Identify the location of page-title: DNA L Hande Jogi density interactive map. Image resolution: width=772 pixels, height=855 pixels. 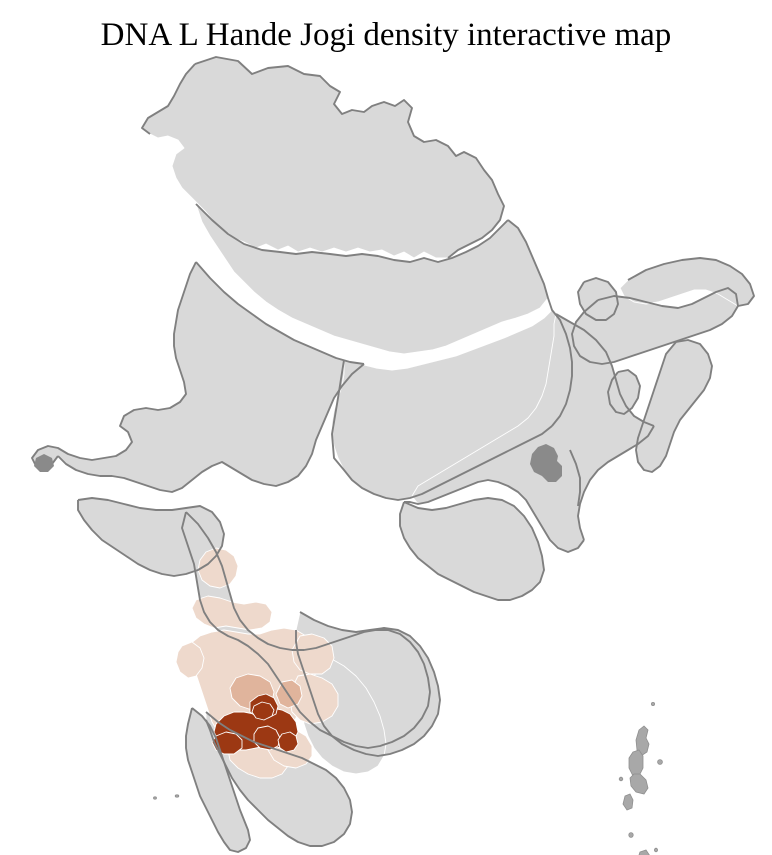
(386, 35).